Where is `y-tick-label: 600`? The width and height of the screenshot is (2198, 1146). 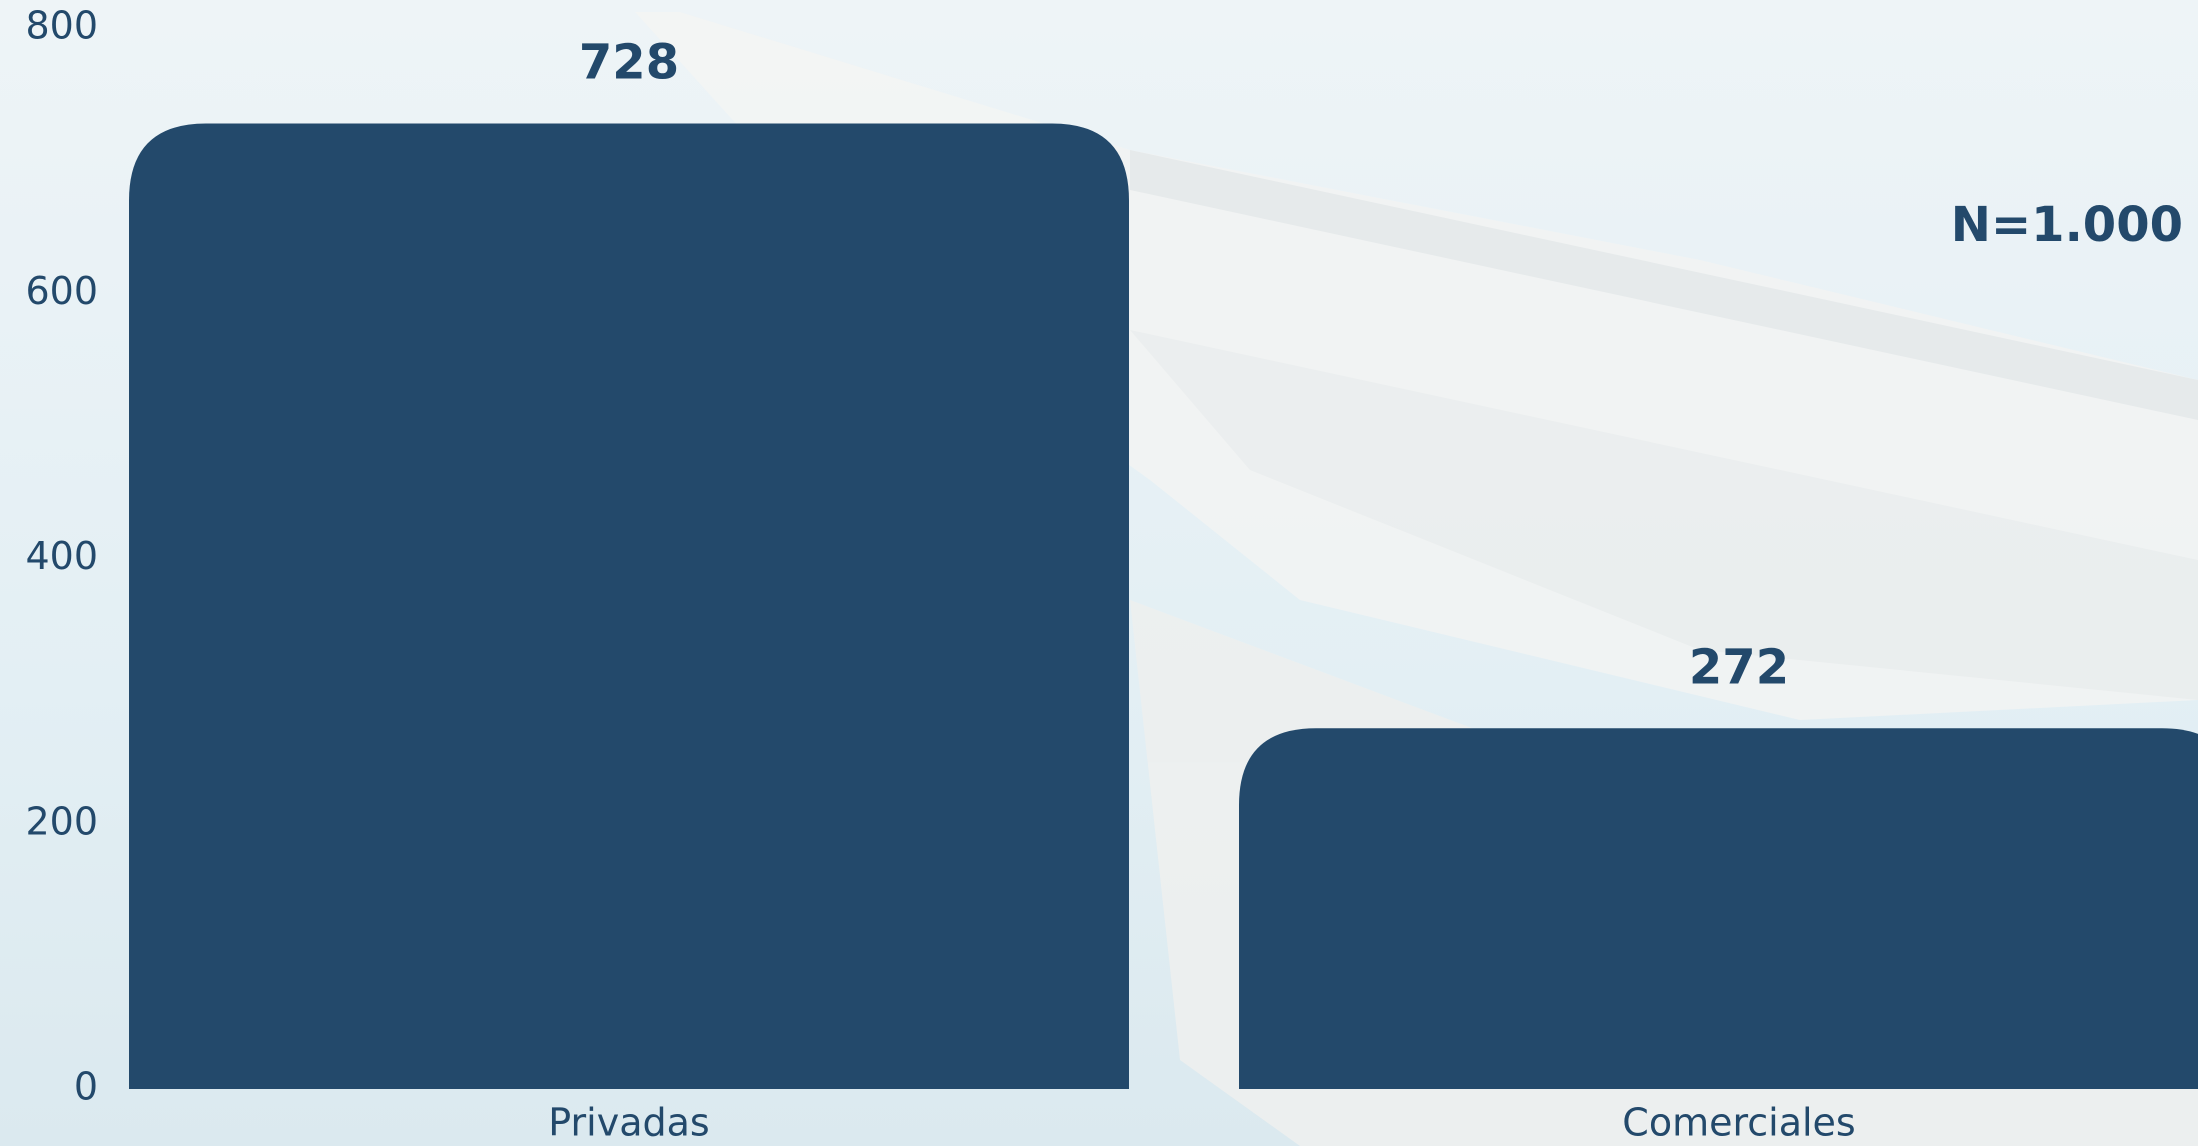
y-tick-label: 600 is located at coordinates (61, 291).